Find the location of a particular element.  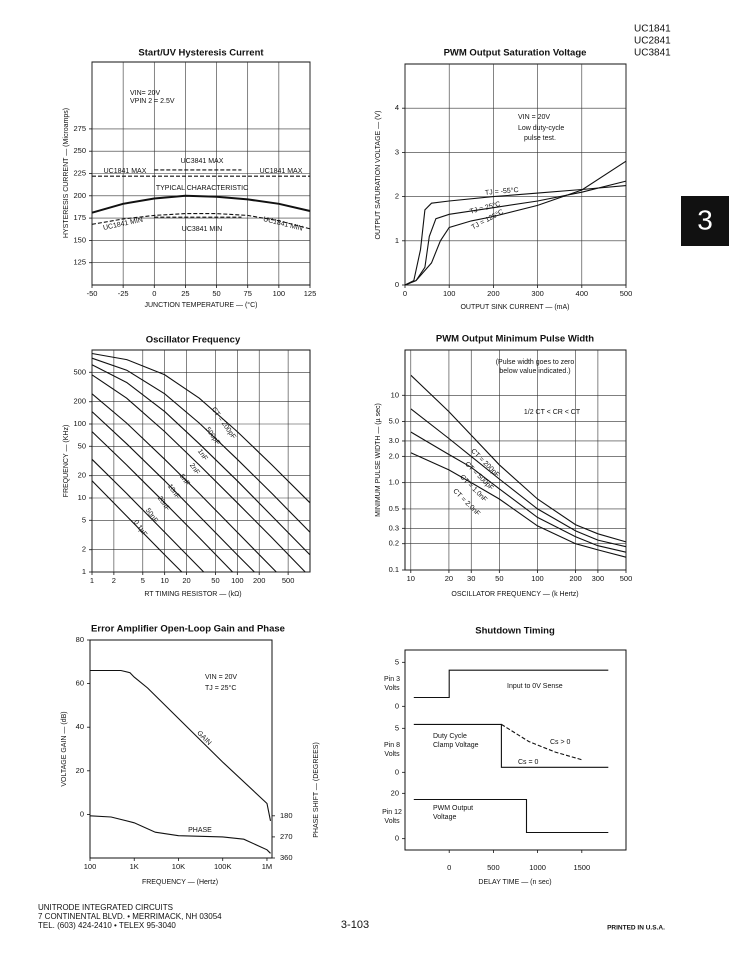

panel-label: Pin 8 is located at coordinates (392, 745).